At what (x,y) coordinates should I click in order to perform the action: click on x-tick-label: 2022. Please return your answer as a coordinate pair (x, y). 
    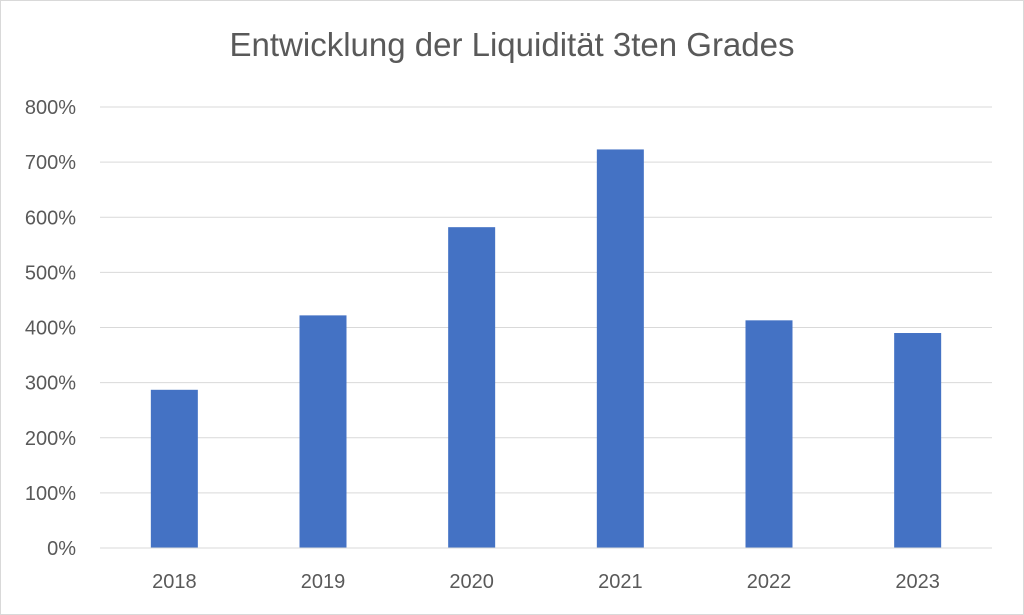
    Looking at the image, I should click on (769, 582).